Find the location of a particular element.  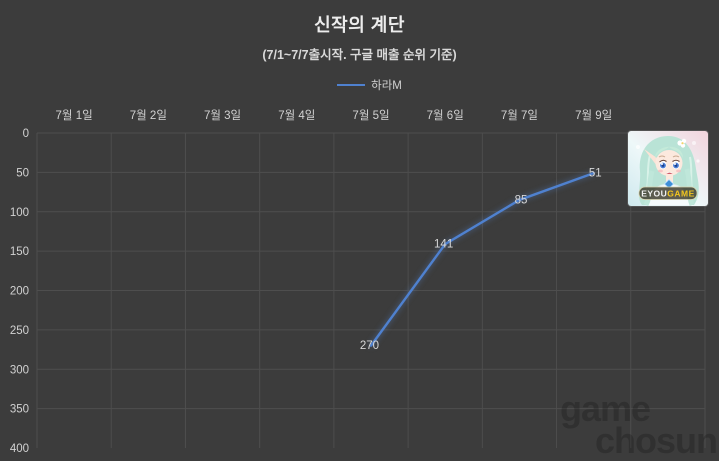

x-axis-tick-label: 7월 5일 is located at coordinates (370, 115).